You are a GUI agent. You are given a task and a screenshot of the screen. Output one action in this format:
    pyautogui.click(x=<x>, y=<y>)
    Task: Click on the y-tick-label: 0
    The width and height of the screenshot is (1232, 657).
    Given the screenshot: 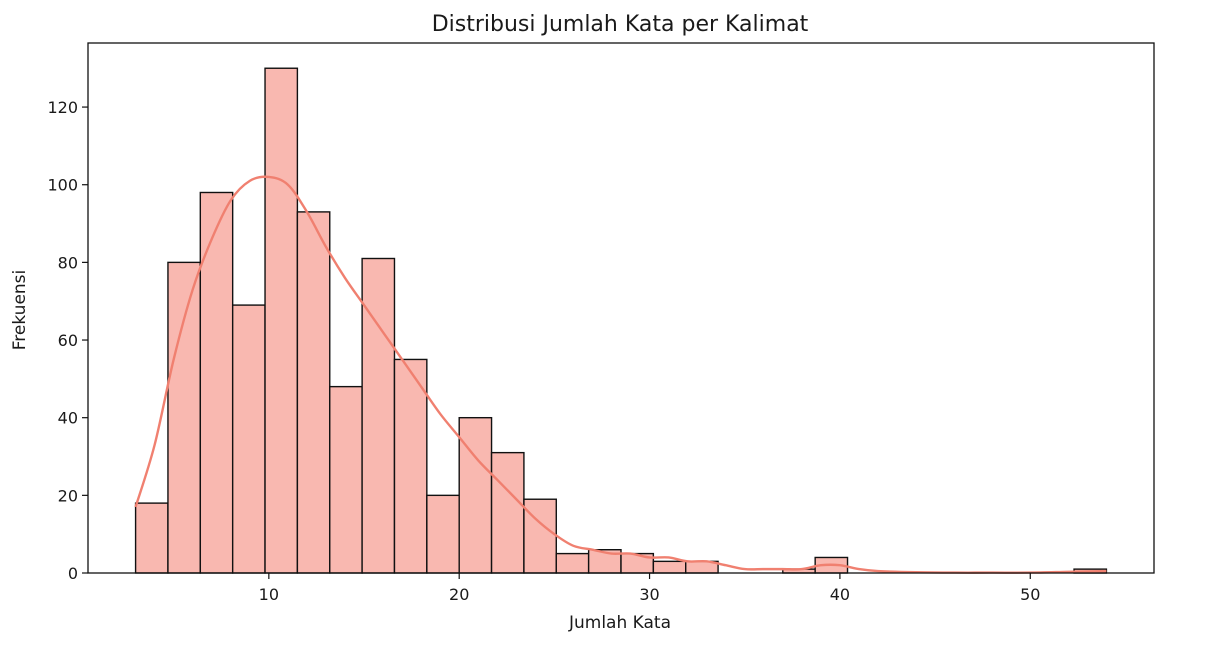 What is the action you would take?
    pyautogui.click(x=73, y=573)
    